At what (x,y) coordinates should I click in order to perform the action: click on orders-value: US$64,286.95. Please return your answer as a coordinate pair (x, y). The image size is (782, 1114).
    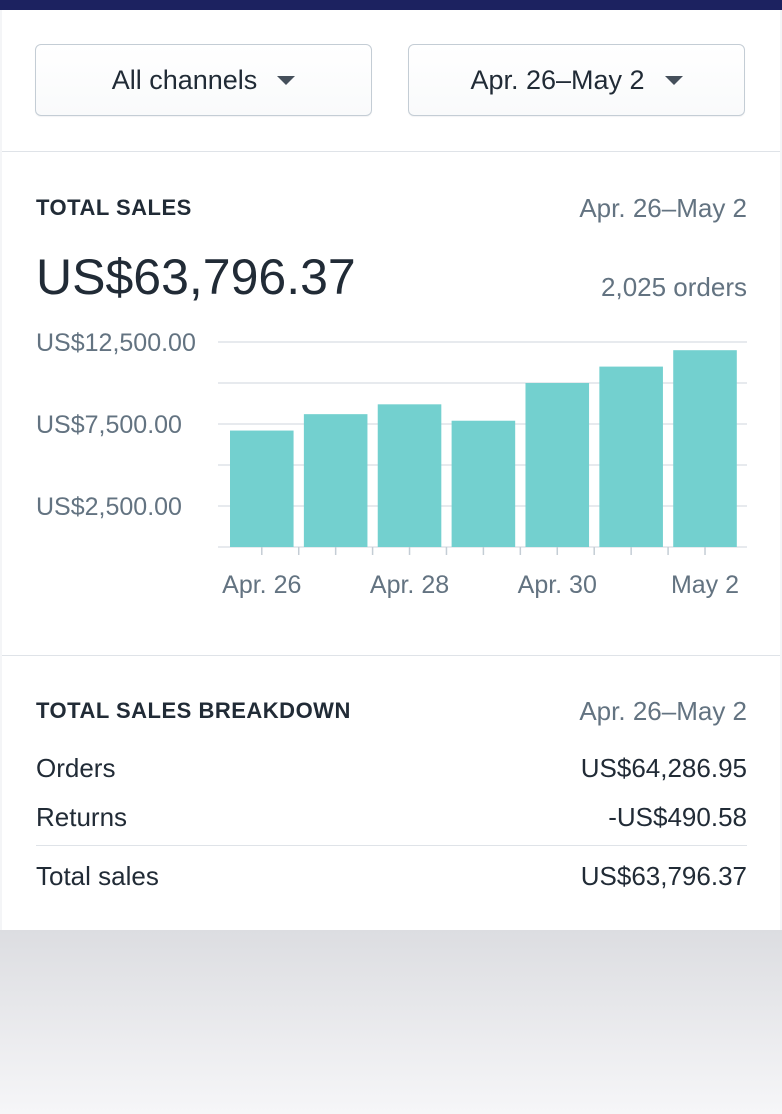
    Looking at the image, I should click on (663, 768).